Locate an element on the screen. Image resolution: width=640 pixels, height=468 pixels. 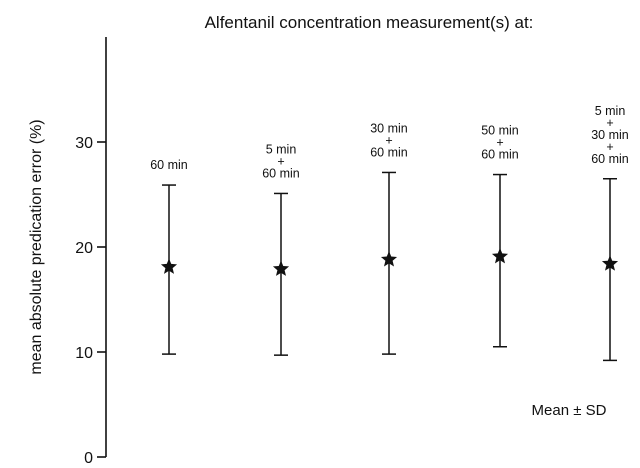
error-bar-group: 30 min+60 min is located at coordinates (389, 238).